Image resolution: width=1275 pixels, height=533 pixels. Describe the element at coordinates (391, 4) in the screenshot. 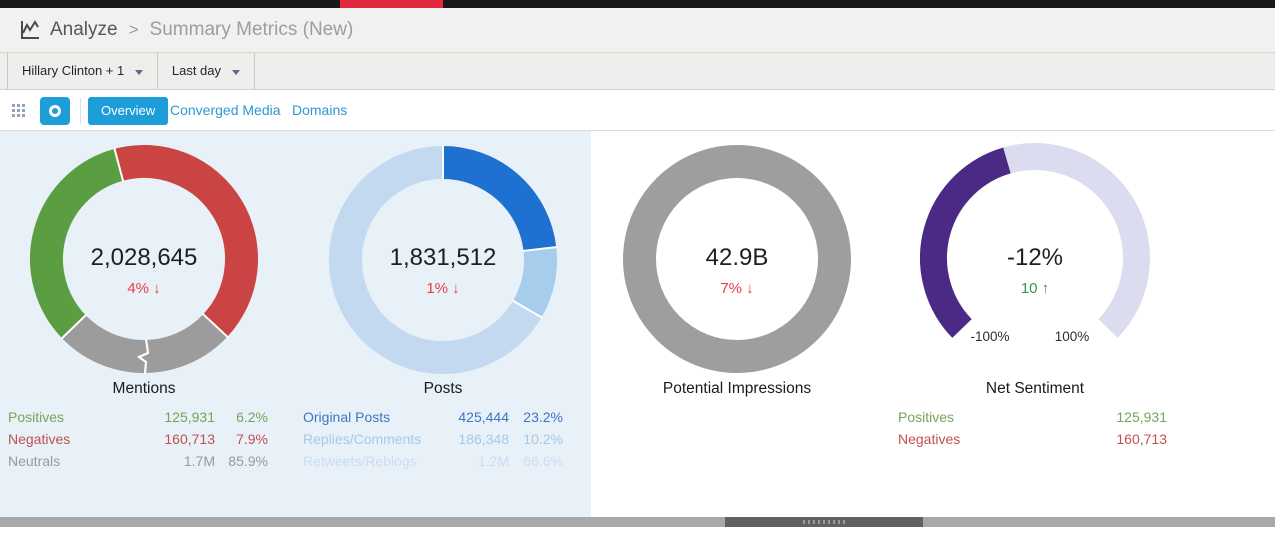

I see `top-strip-red-segment` at that location.